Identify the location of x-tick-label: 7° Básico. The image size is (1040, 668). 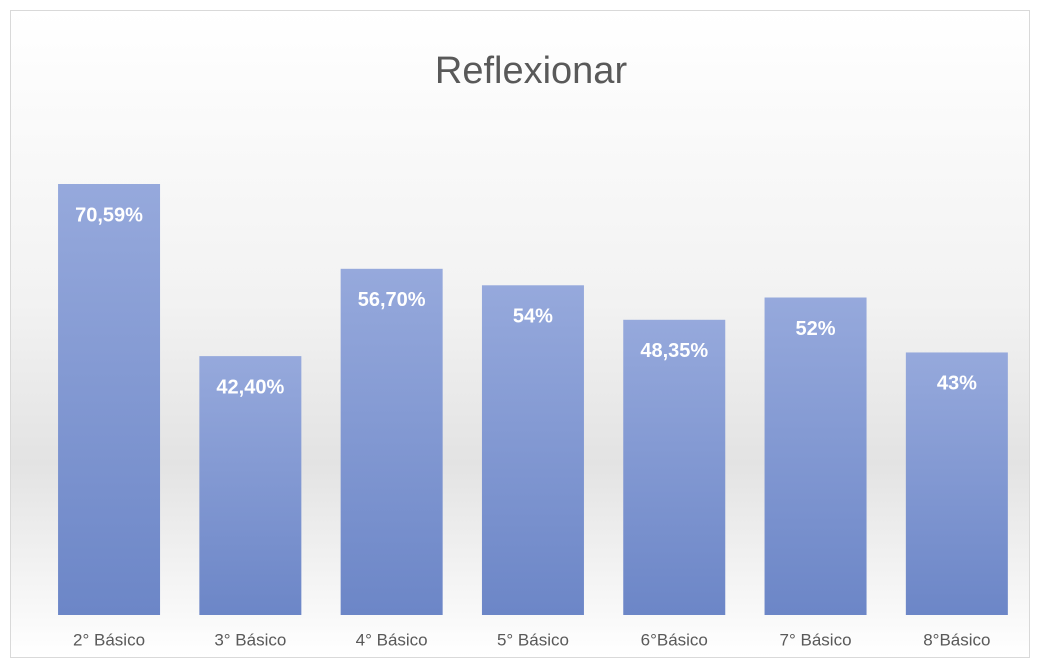
(816, 639).